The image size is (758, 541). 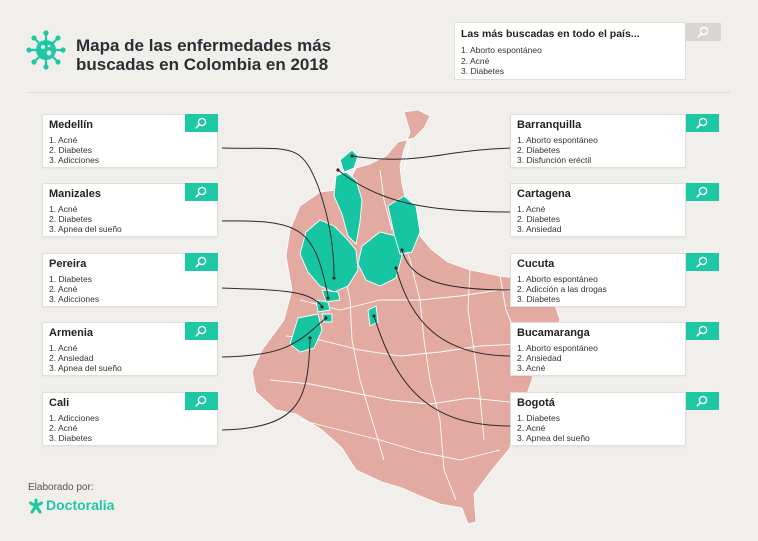 I want to click on city-name: Cucuta, so click(x=536, y=264).